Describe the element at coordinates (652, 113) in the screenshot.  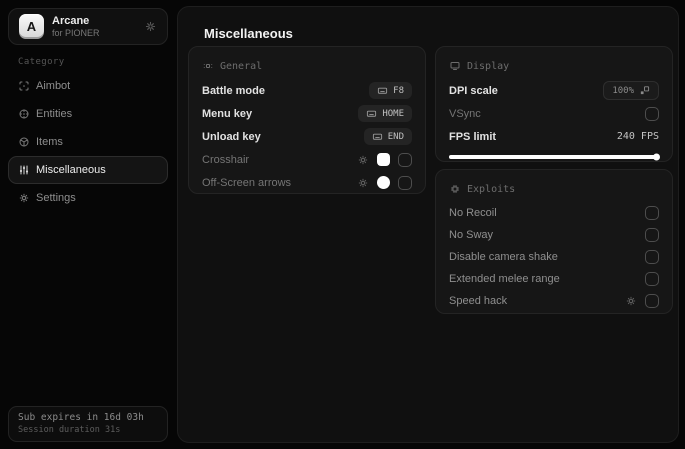
I see `vsync-checkbox` at that location.